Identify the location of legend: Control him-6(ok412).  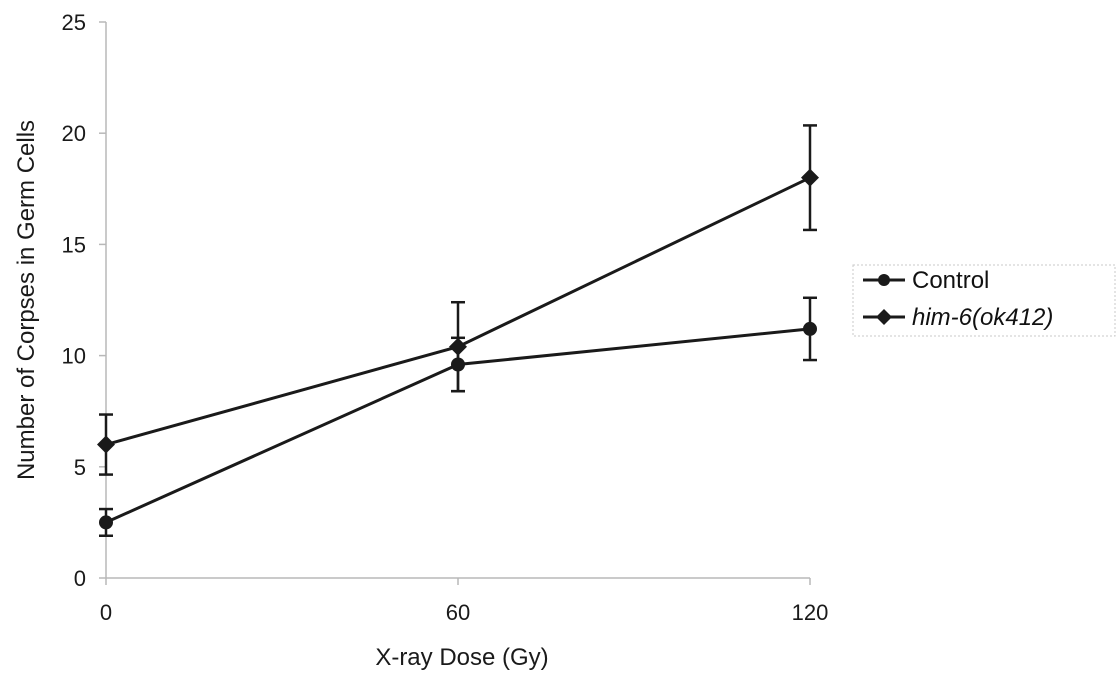
(984, 300).